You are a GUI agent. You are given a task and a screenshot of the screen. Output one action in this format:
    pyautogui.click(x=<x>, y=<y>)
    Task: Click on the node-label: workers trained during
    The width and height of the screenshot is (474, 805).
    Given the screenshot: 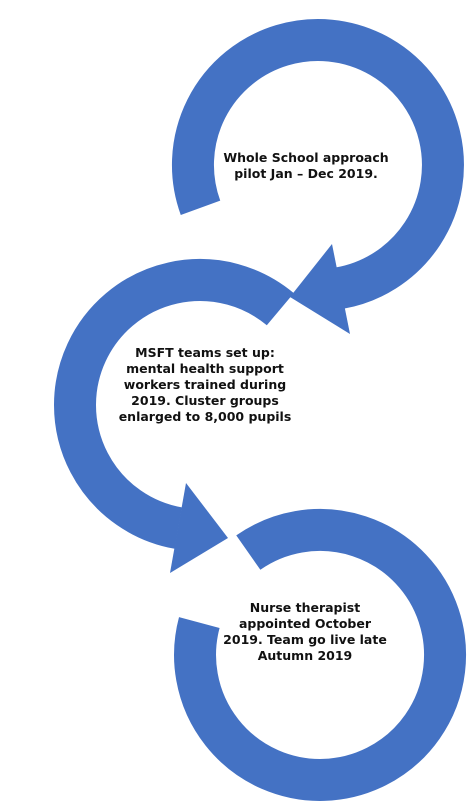 What is the action you would take?
    pyautogui.click(x=205, y=384)
    